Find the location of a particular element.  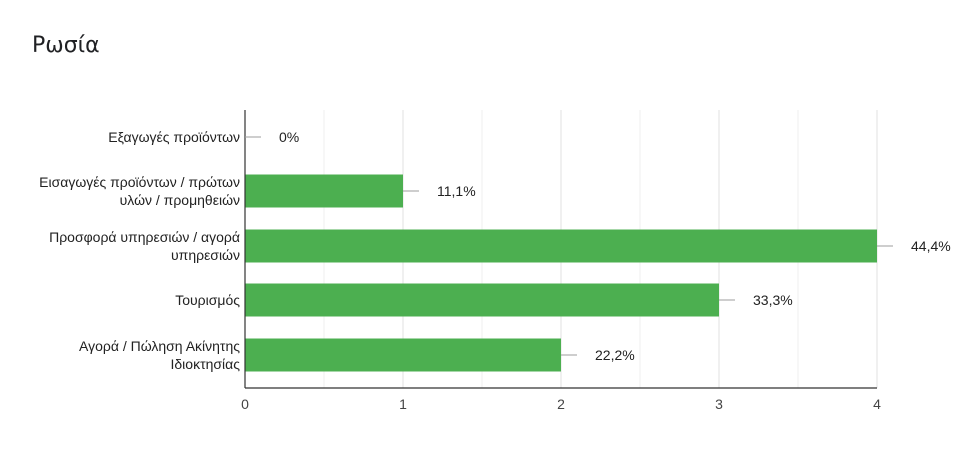

x-tick-label: 3 is located at coordinates (719, 404).